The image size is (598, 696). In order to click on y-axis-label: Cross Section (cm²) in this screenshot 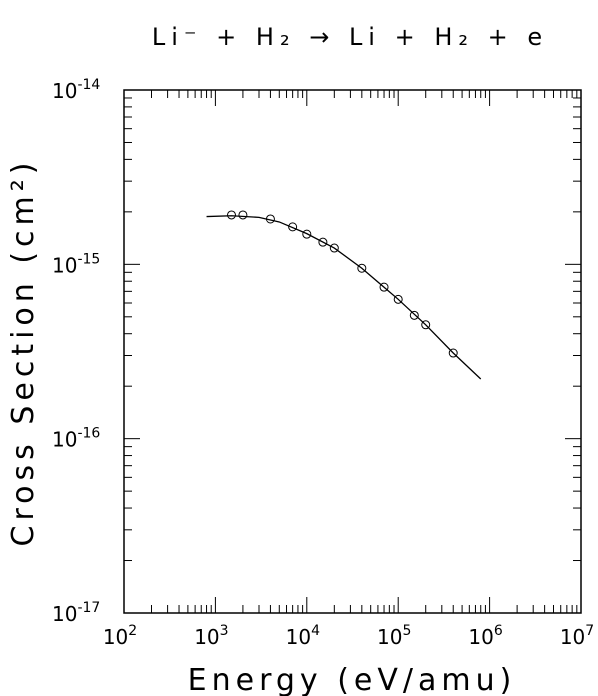, I will do `click(23, 352)`.